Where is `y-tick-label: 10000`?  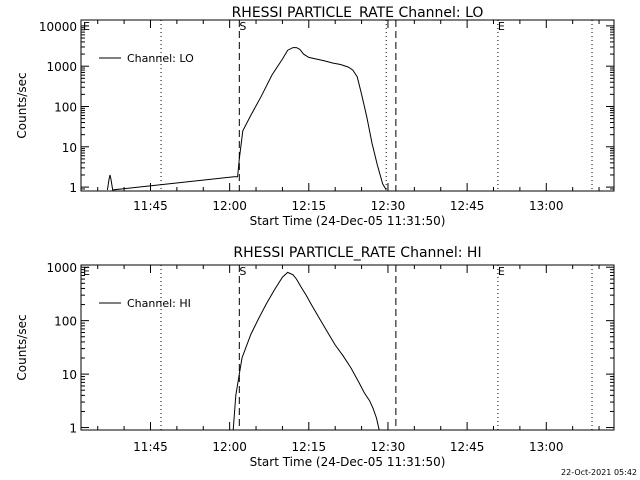
y-tick-label: 10000 is located at coordinates (58, 27).